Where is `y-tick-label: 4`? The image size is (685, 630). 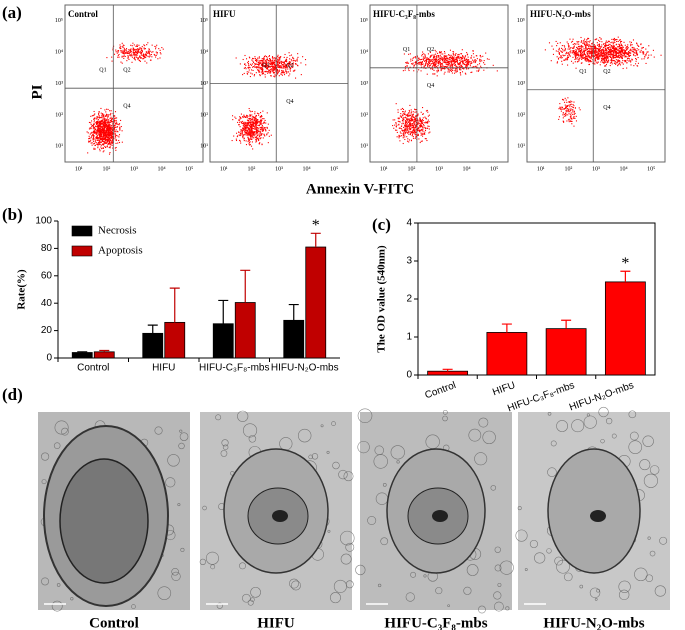
y-tick-label: 4 is located at coordinates (409, 223).